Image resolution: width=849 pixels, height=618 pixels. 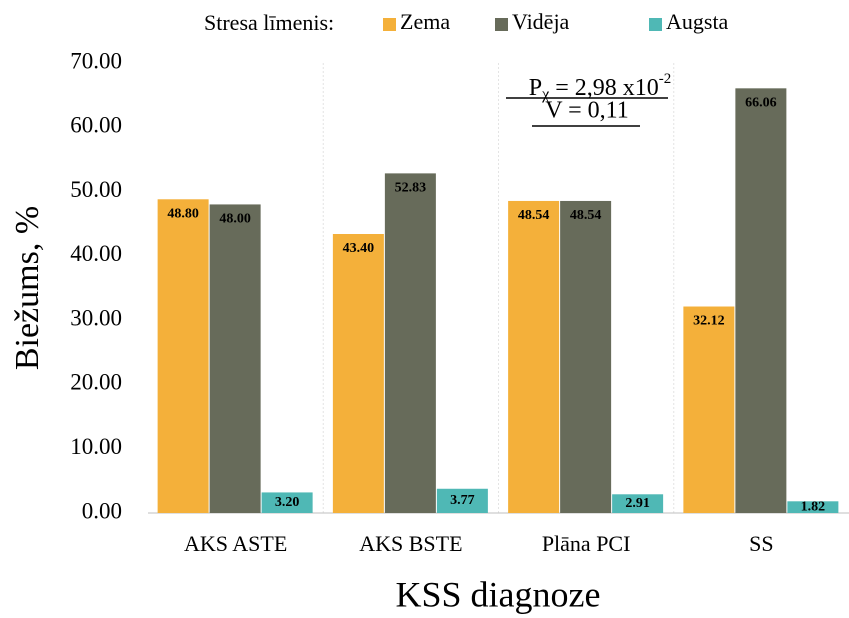 What do you see at coordinates (709, 321) in the screenshot?
I see `value-label: 32.12` at bounding box center [709, 321].